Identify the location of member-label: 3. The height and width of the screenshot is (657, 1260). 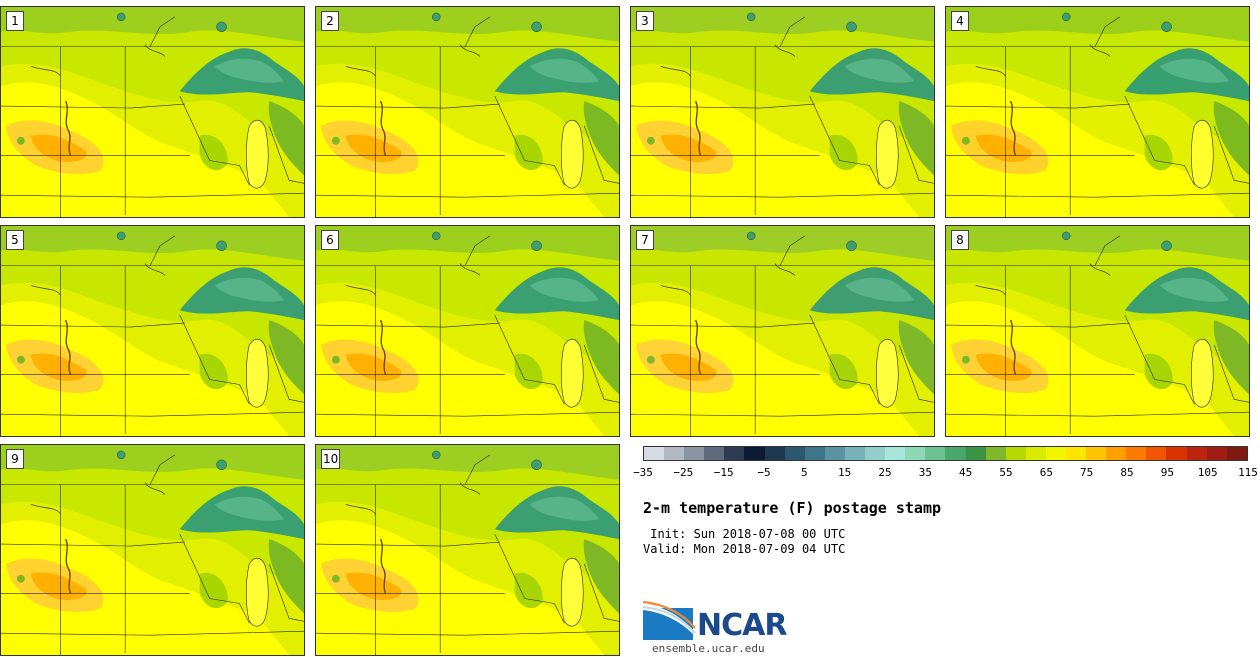
(645, 21).